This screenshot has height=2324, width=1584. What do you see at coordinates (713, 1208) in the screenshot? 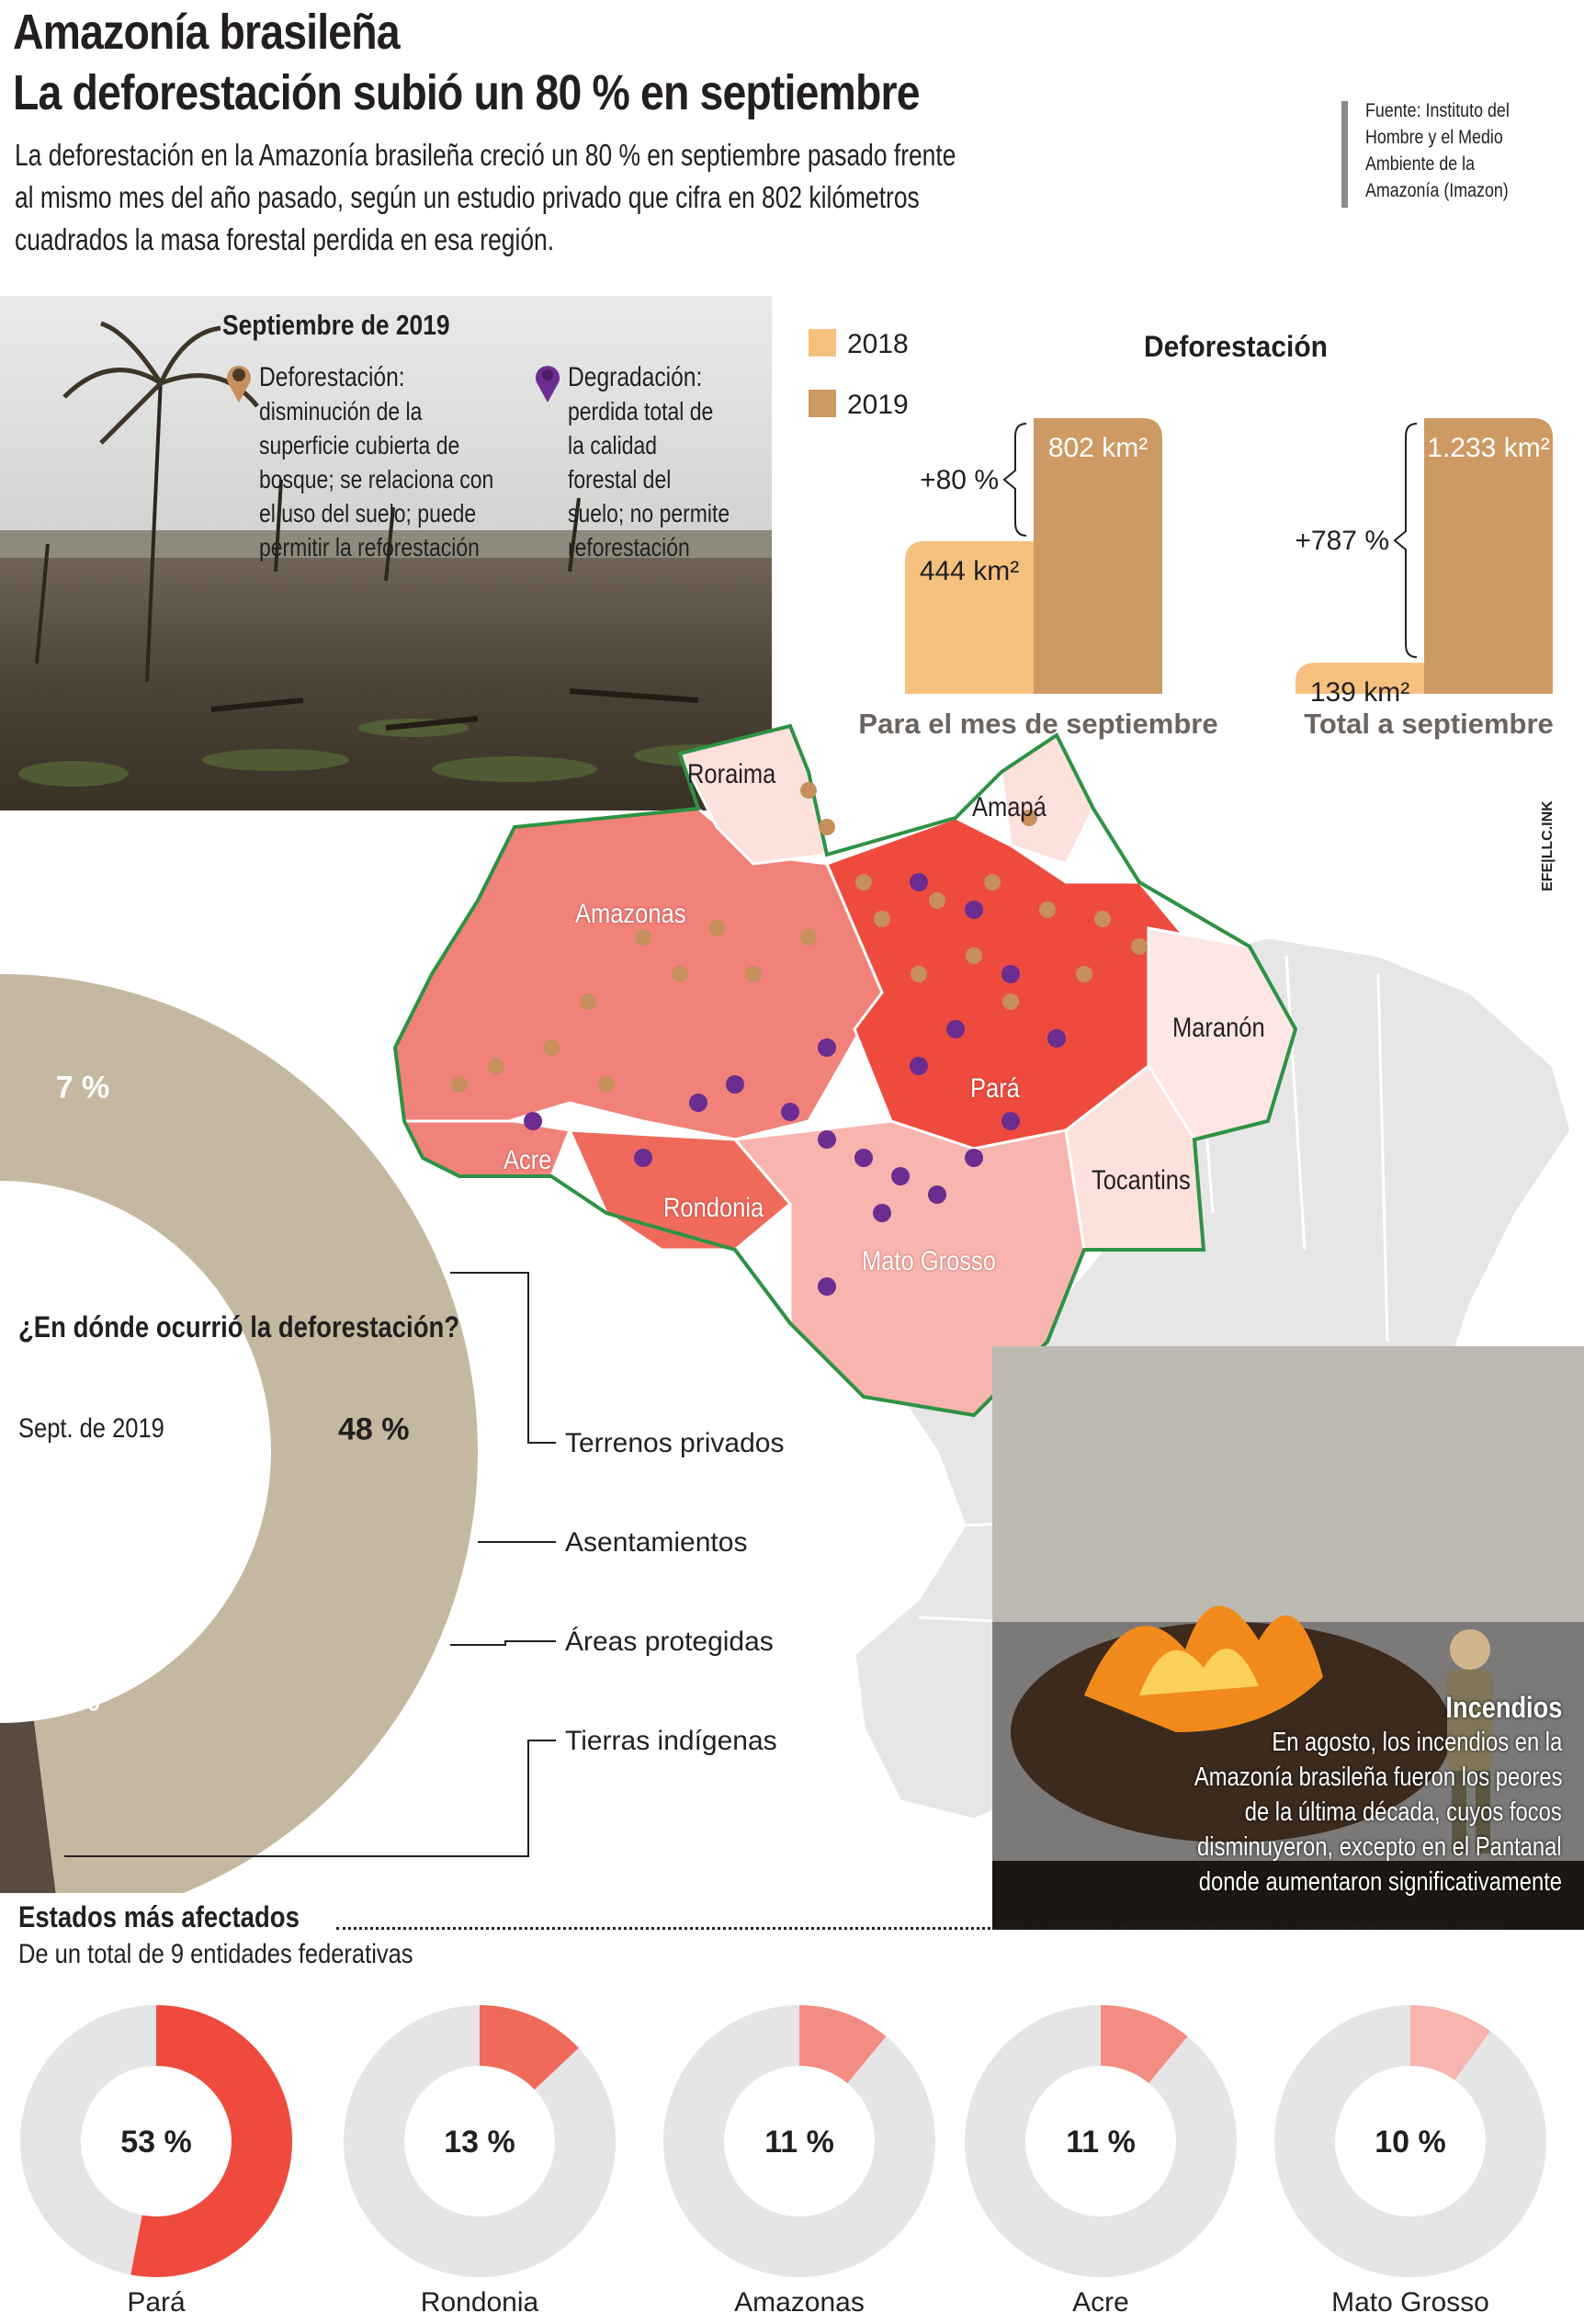
I see `state-label-rondonia: Rondonia` at bounding box center [713, 1208].